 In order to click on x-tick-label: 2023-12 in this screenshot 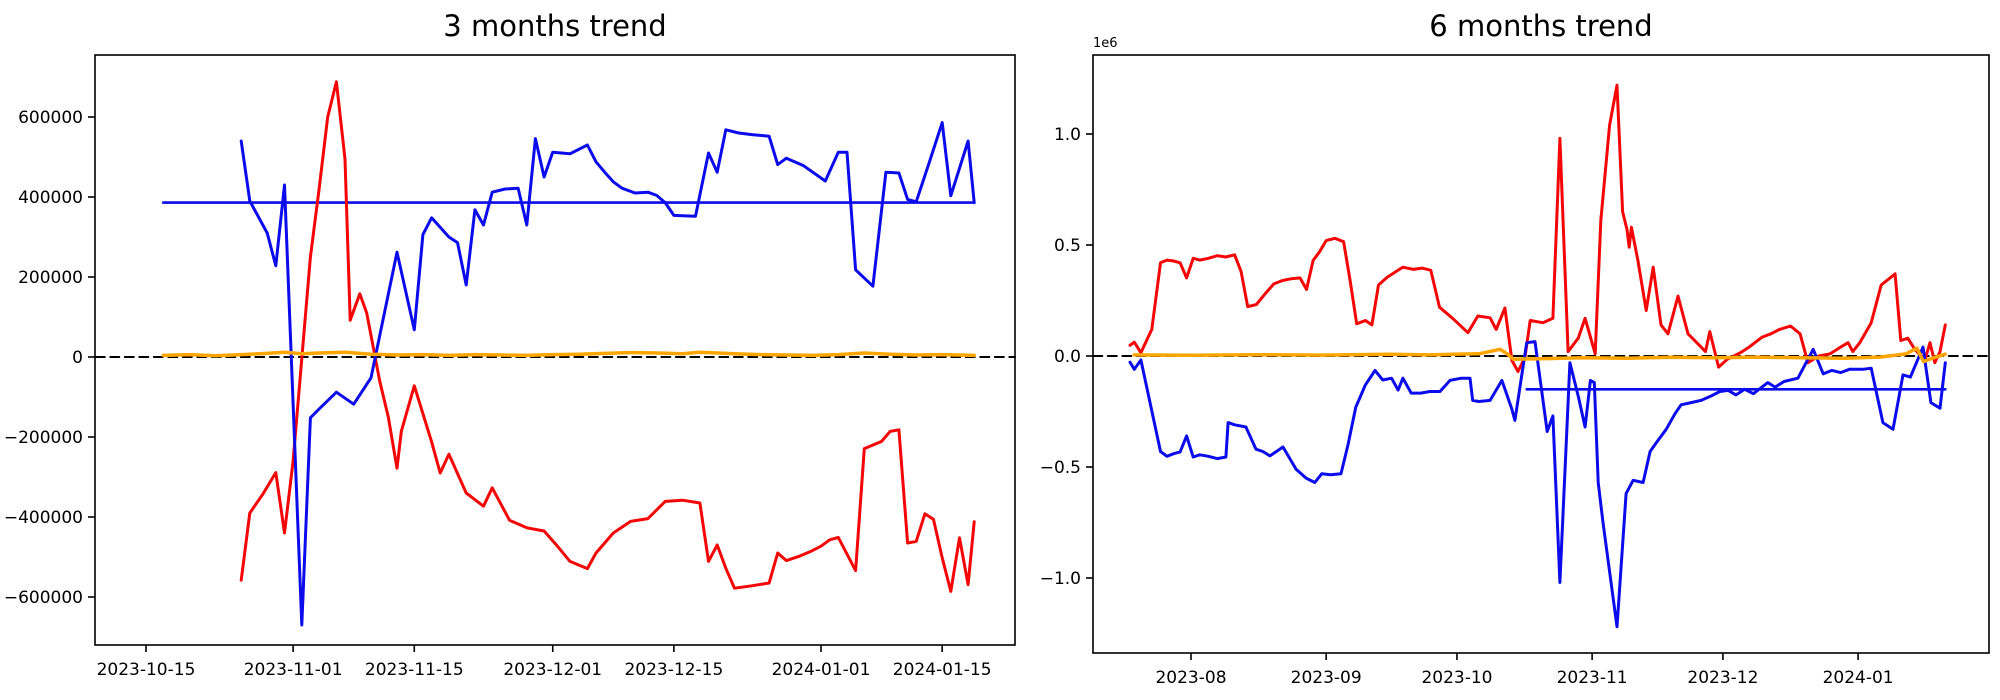, I will do `click(1722, 678)`.